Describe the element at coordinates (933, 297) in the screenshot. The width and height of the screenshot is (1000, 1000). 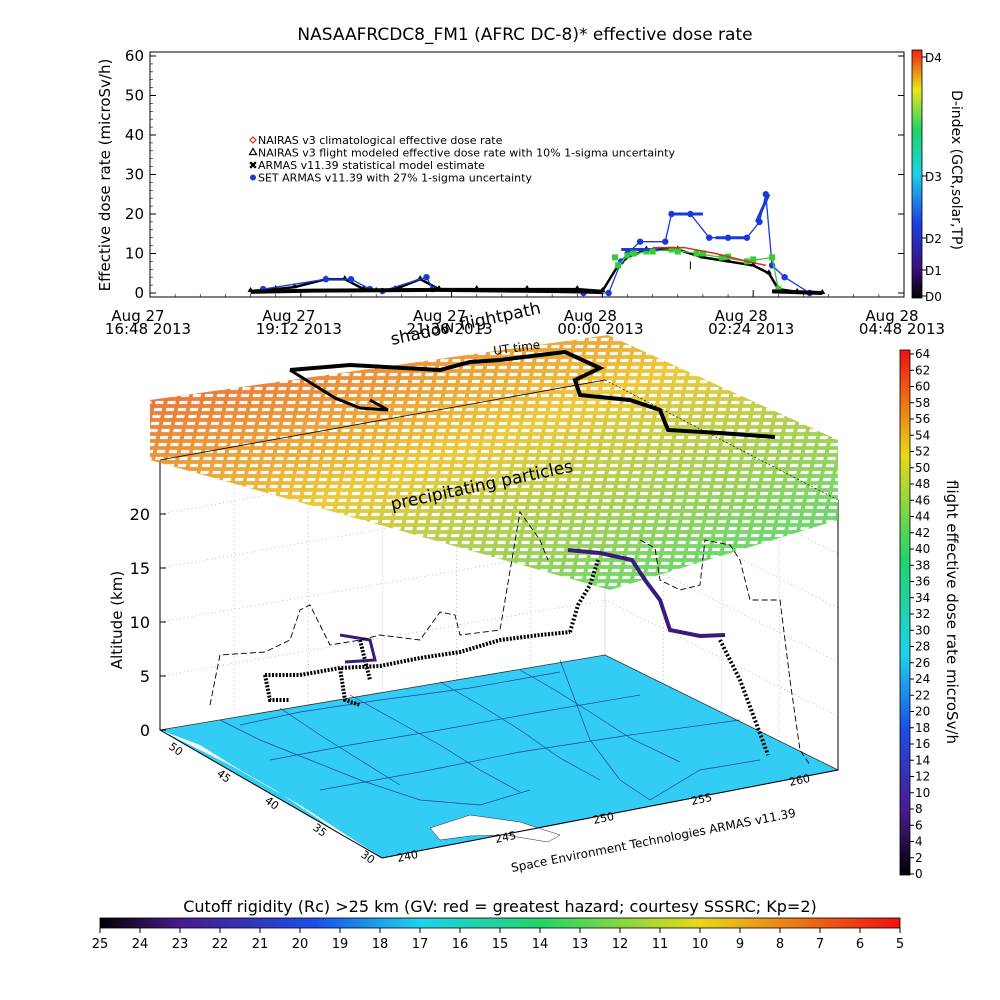
I see `dindex-tick-label: D0` at that location.